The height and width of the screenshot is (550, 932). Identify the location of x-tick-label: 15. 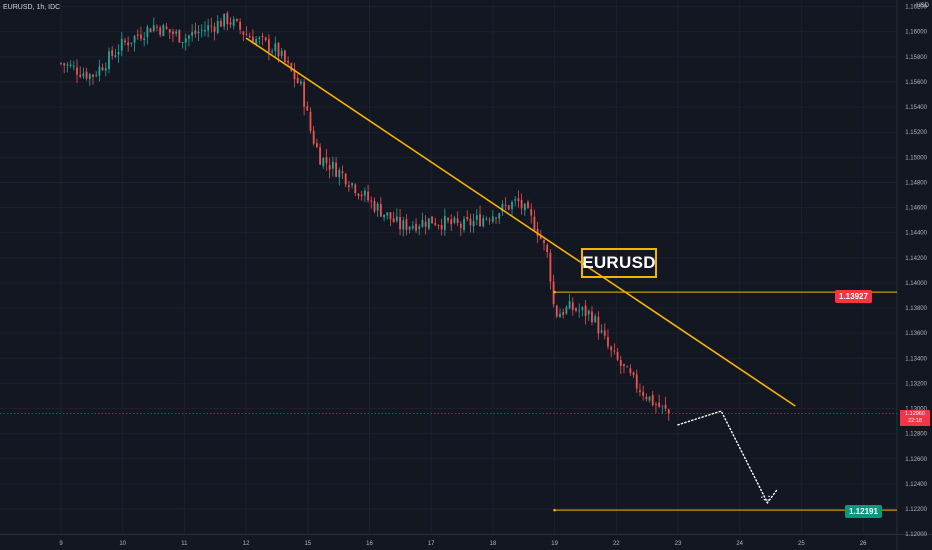
(307, 544).